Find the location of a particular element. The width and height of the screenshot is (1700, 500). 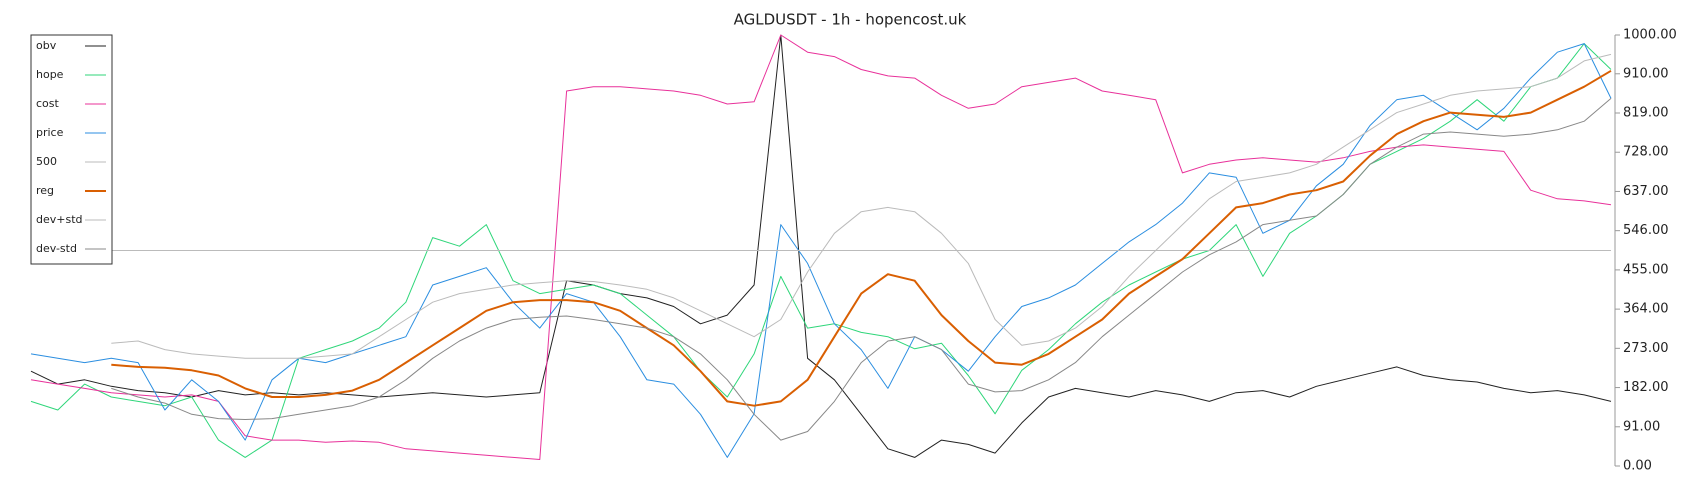

legend-label: dev+std is located at coordinates (59, 219).